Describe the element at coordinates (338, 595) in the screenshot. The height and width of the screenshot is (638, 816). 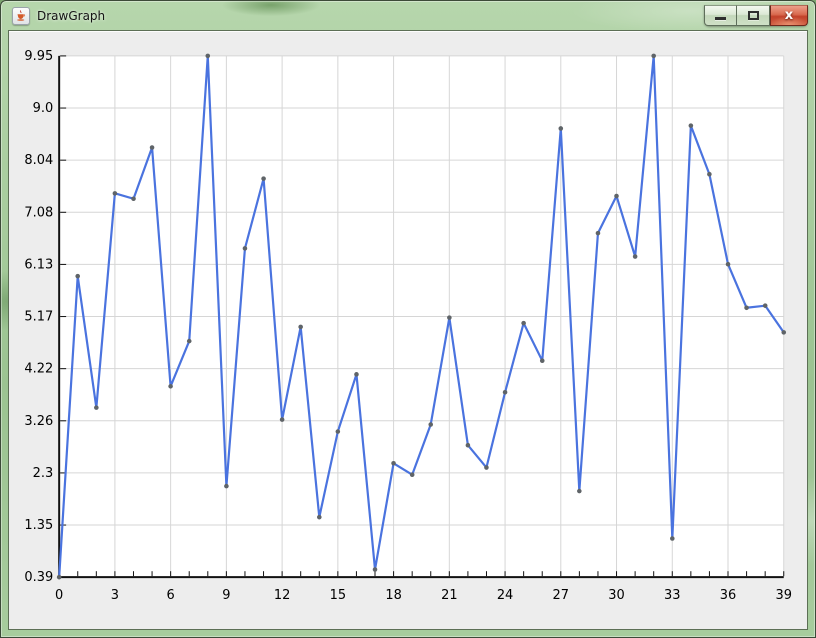
I see `x-tick-label: 15` at that location.